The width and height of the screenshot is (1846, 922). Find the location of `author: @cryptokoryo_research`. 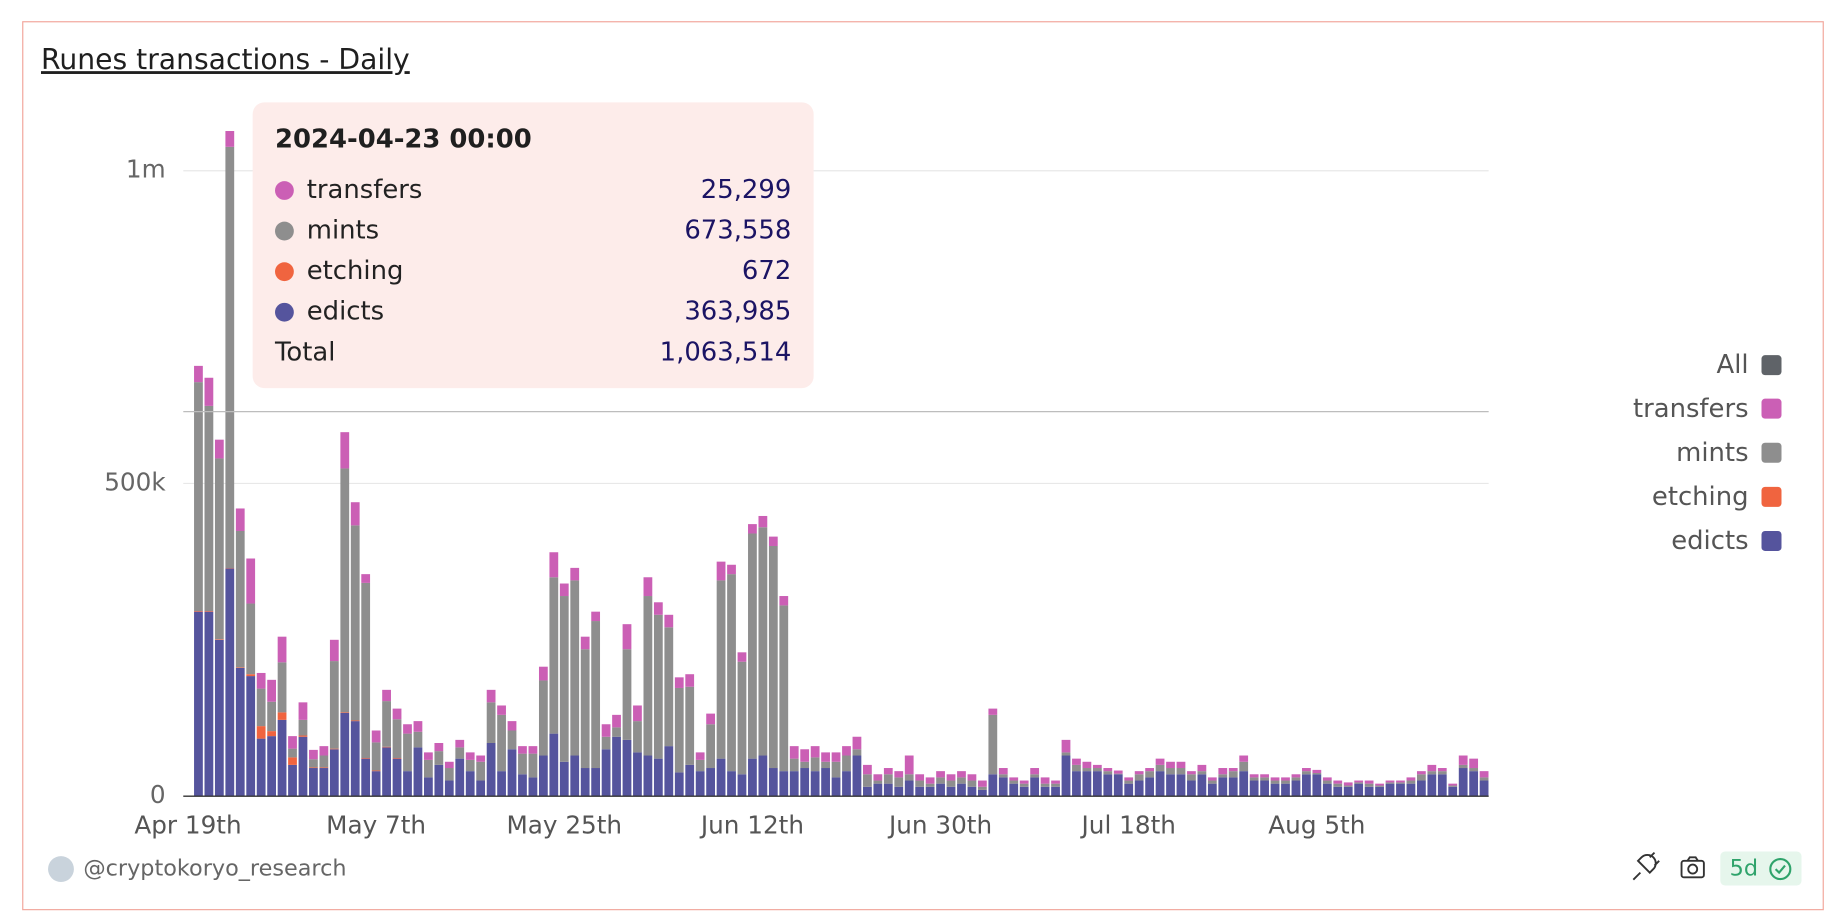

author: @cryptokoryo_research is located at coordinates (214, 869).